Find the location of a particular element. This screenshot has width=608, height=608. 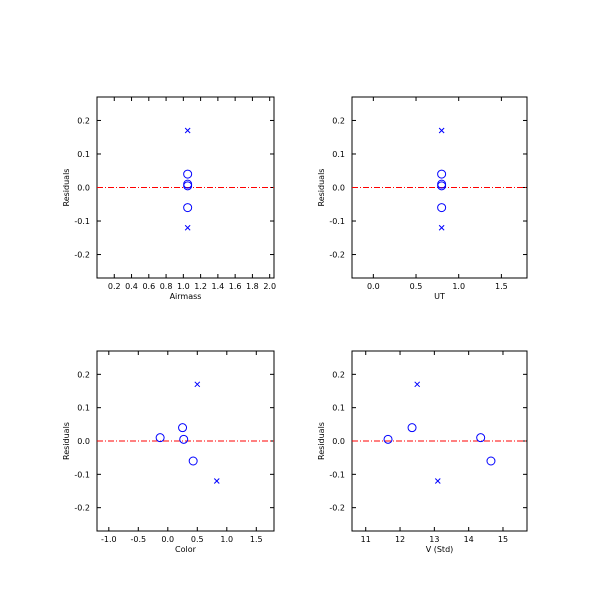

x-tick-label: -0.5 is located at coordinates (138, 539).